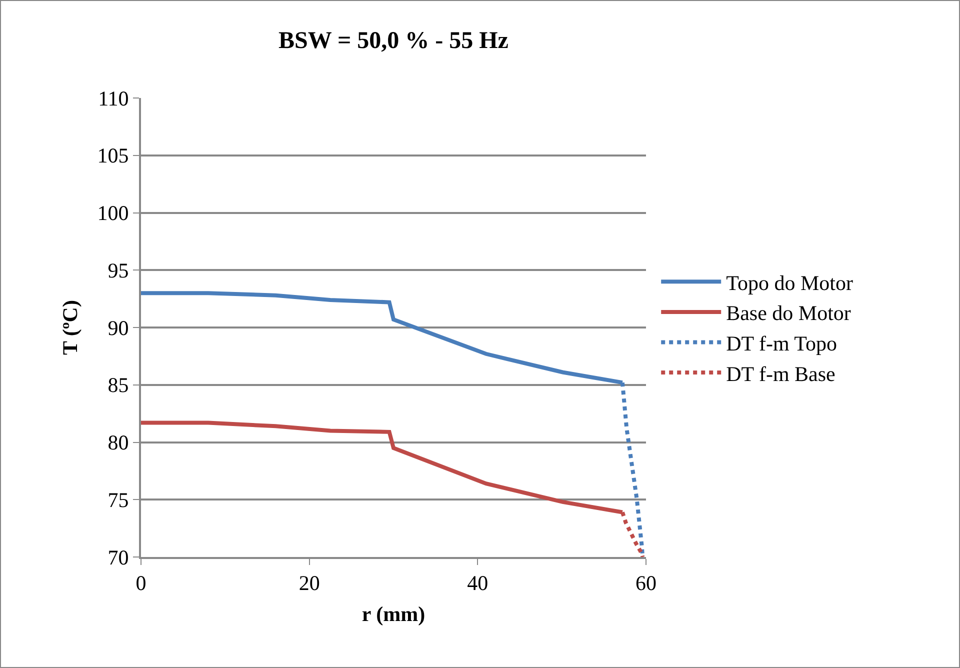  I want to click on y-tick-label: 85, so click(118, 385).